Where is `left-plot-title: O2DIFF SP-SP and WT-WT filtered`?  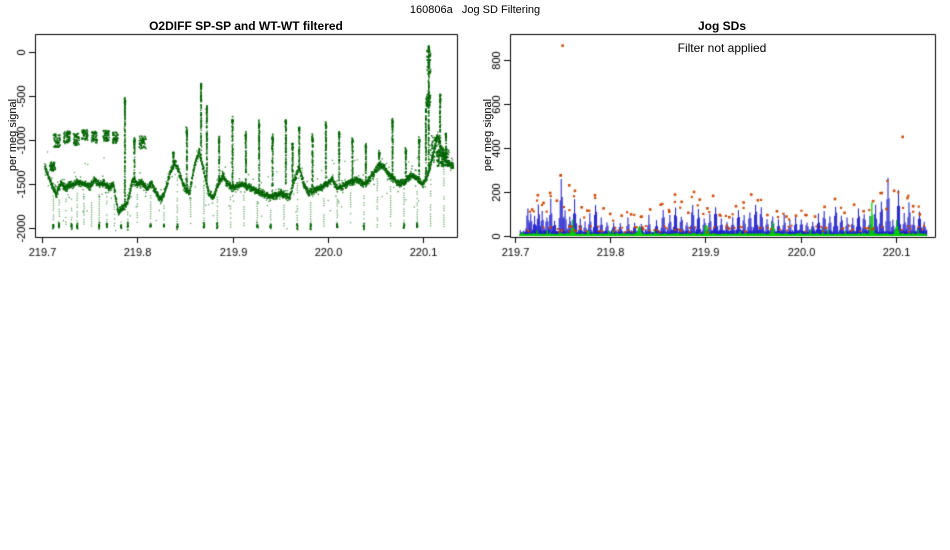
left-plot-title: O2DIFF SP-SP and WT-WT filtered is located at coordinates (246, 26).